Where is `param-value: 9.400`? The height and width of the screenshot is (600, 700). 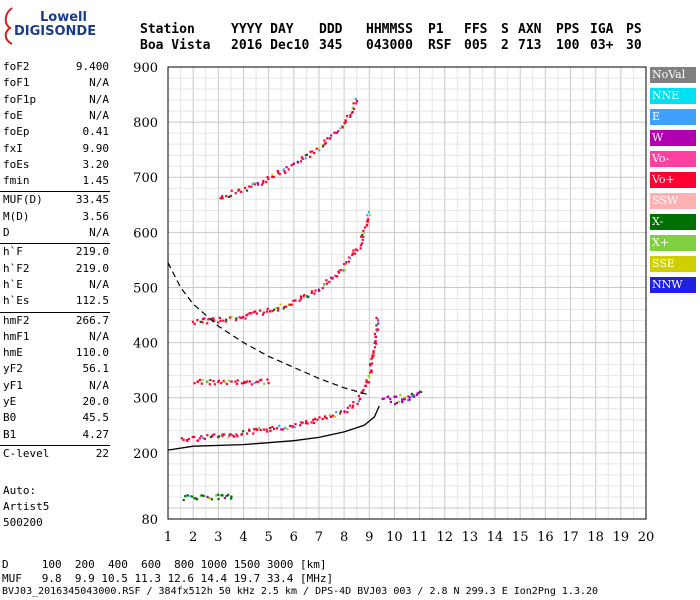
param-value: 9.400 is located at coordinates (92, 66).